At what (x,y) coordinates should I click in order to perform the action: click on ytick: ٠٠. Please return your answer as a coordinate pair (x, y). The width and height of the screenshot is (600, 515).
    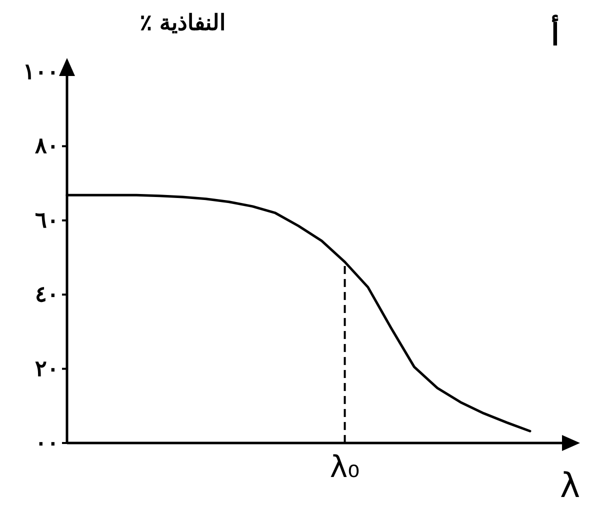
    Looking at the image, I should click on (47, 443).